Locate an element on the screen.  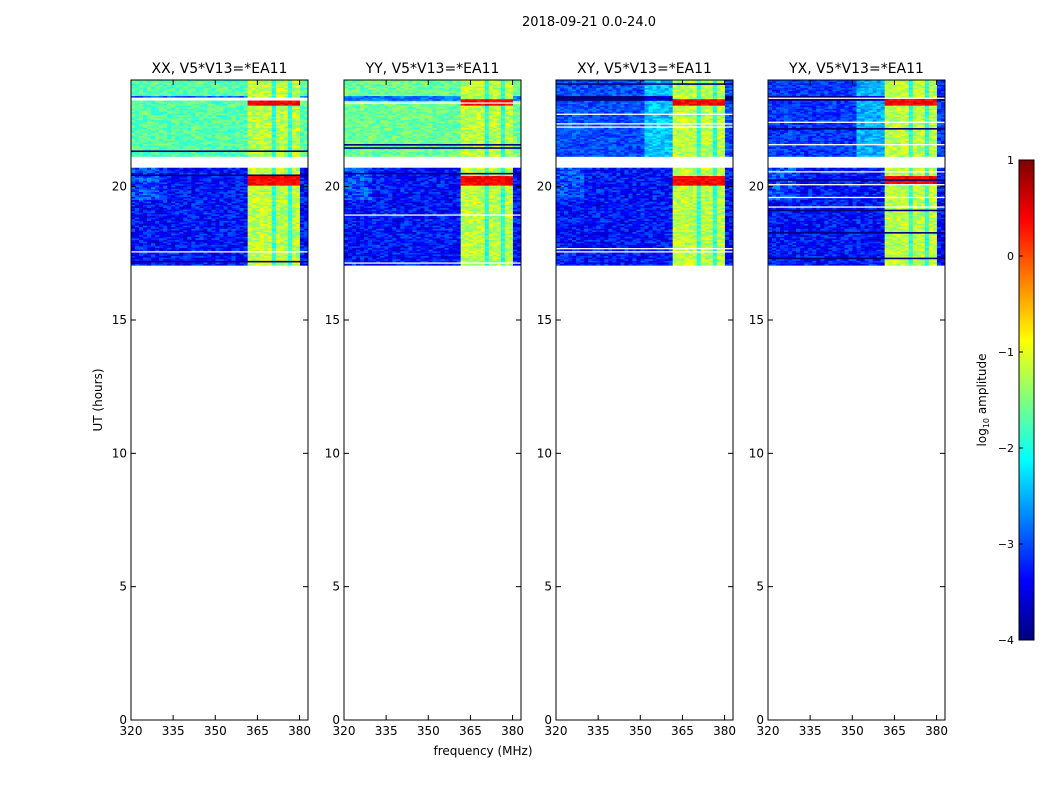
panel-1-heatmap is located at coordinates (432, 173).